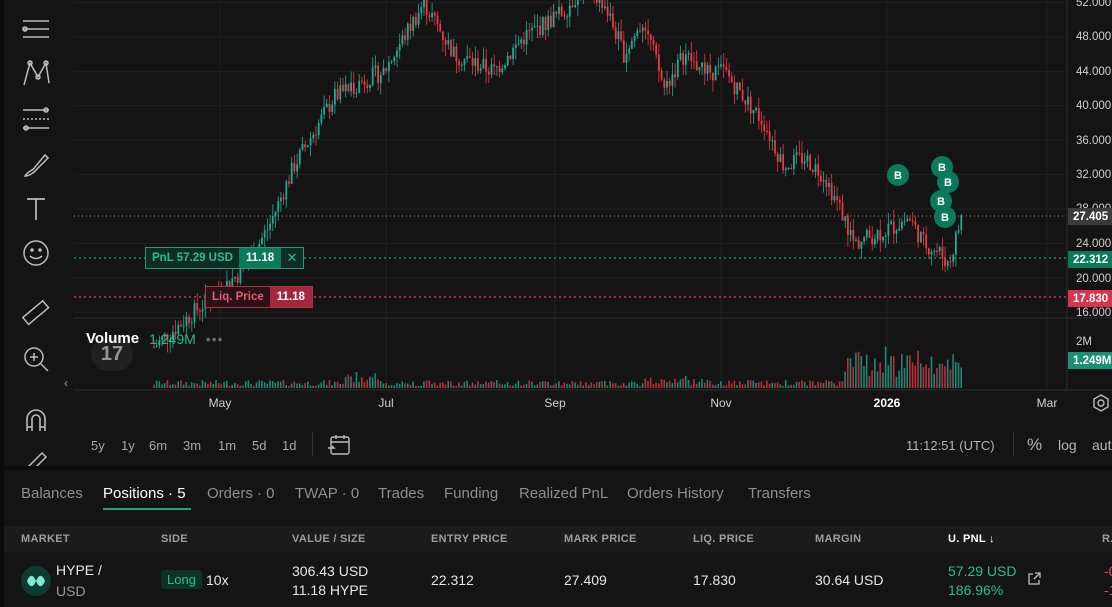  What do you see at coordinates (1067, 445) in the screenshot?
I see `log-scale-toggle: log` at bounding box center [1067, 445].